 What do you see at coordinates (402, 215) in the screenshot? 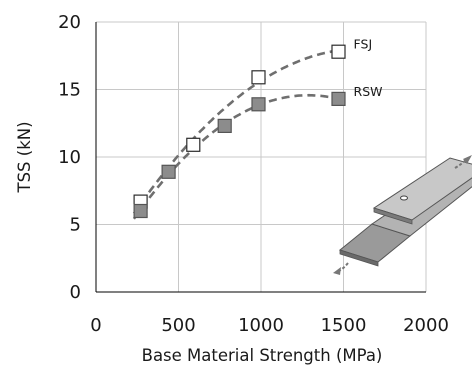
I see `lap-joint-specimen-illustration` at bounding box center [402, 215].